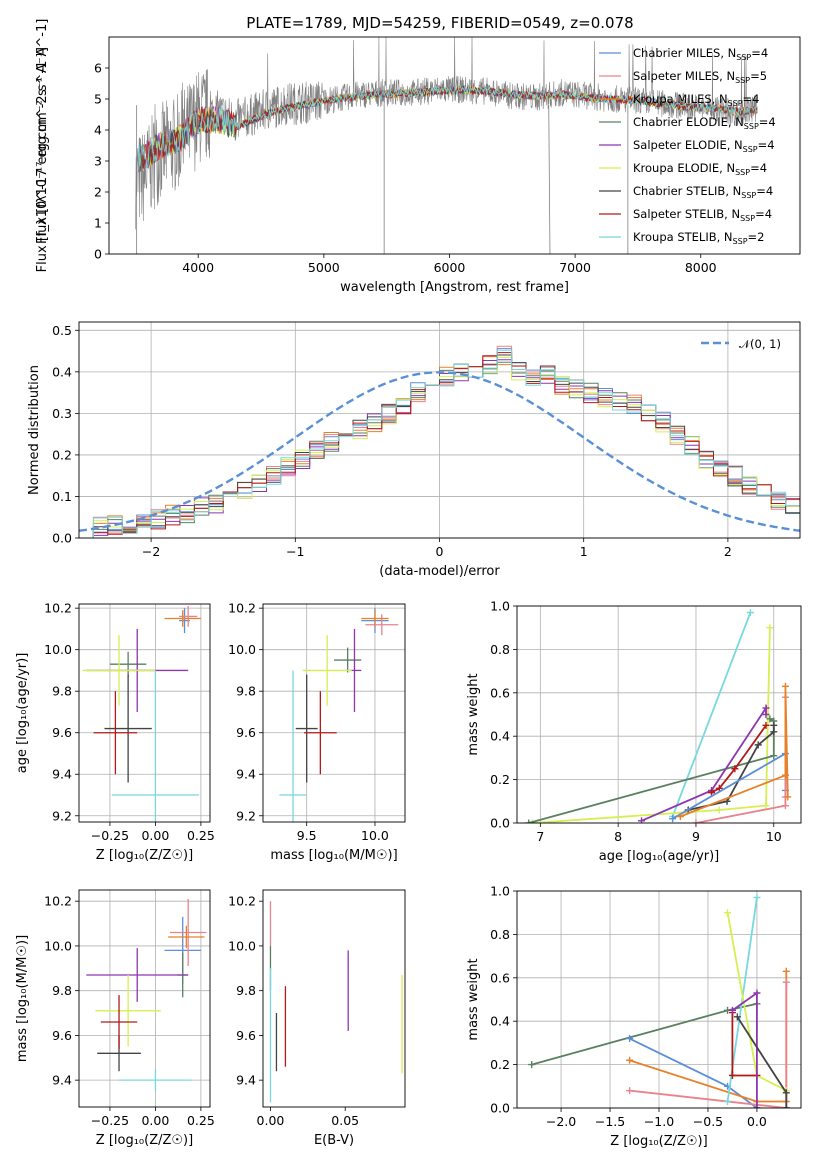  I want to click on y-axis-label: Flux [f_λ10^-17 erg cm^-2 s^-1 A^-1], so click(42, 146).